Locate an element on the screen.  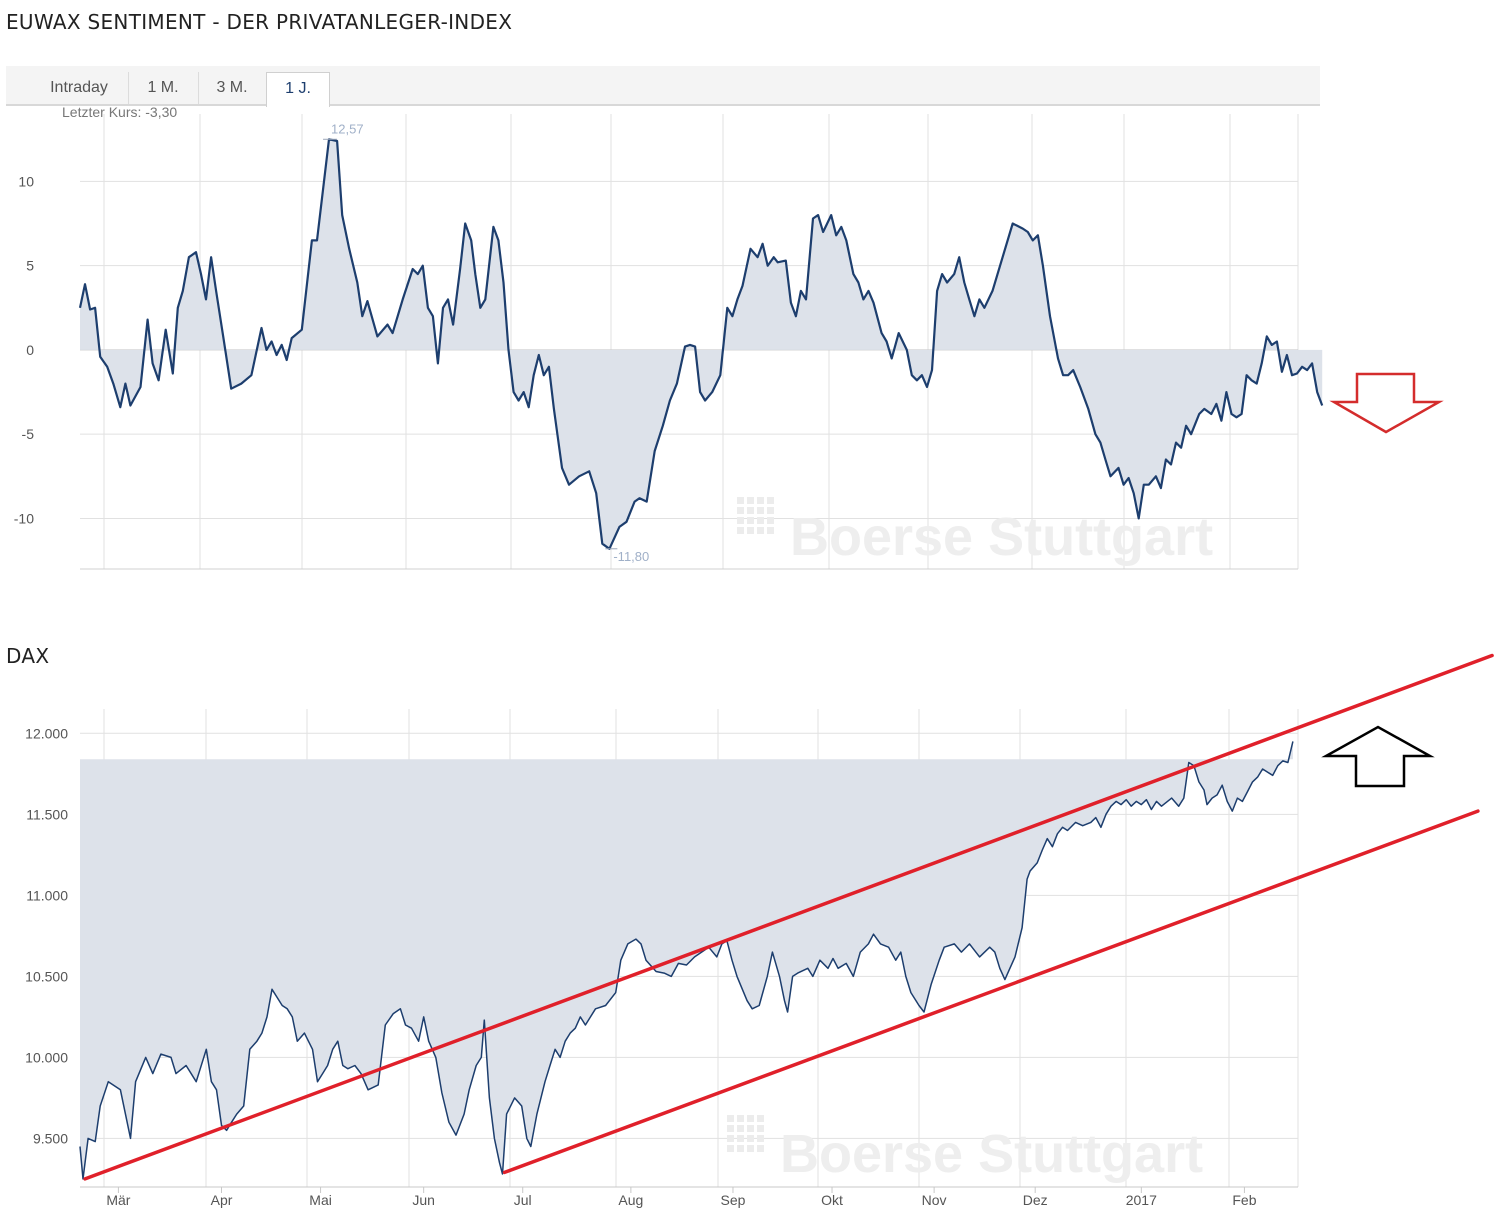
dax-y-tick-label: 10.500 is located at coordinates (46, 976).